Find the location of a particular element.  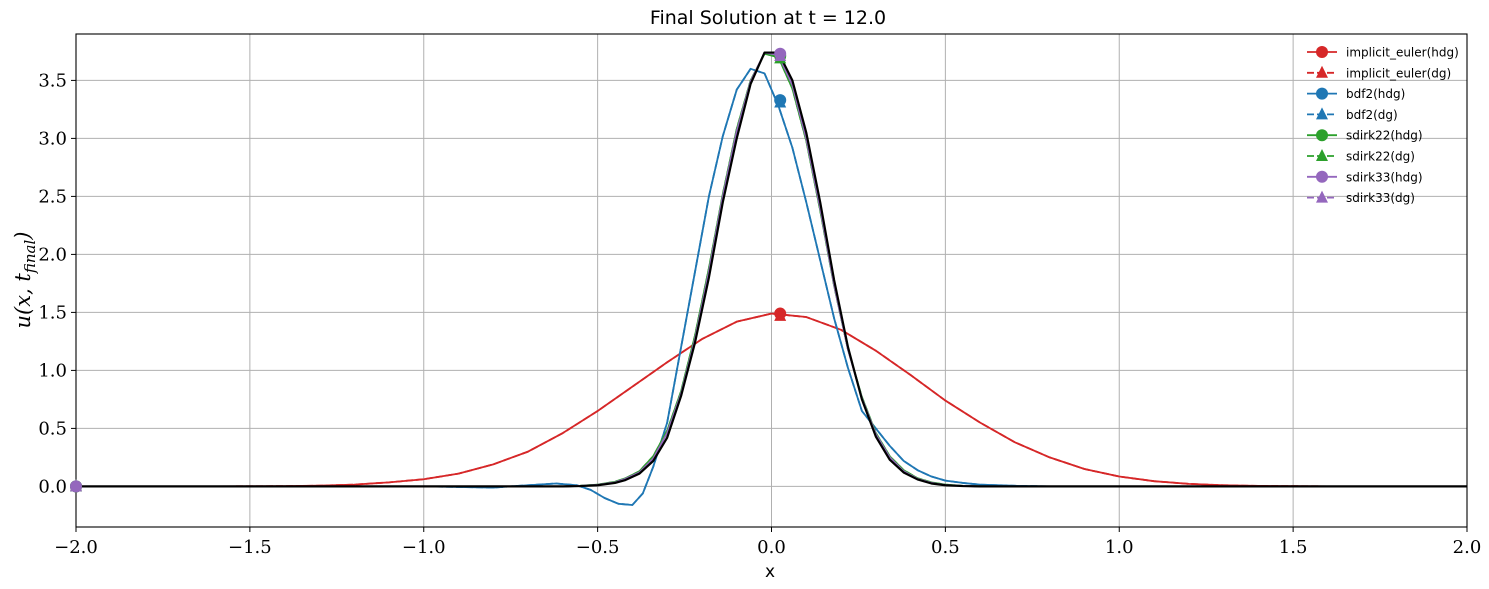

legend-marker-sdirk22-dg is located at coordinates (1322, 155).